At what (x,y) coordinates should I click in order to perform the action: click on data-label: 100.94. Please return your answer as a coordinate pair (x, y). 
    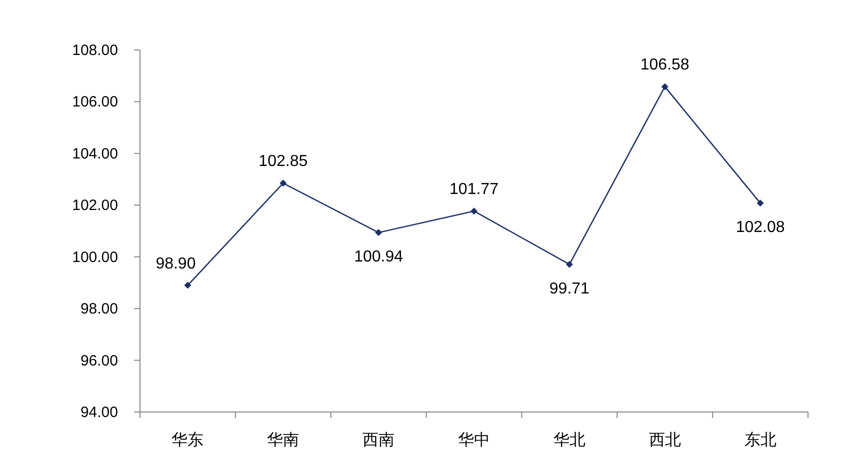
    Looking at the image, I should click on (379, 257).